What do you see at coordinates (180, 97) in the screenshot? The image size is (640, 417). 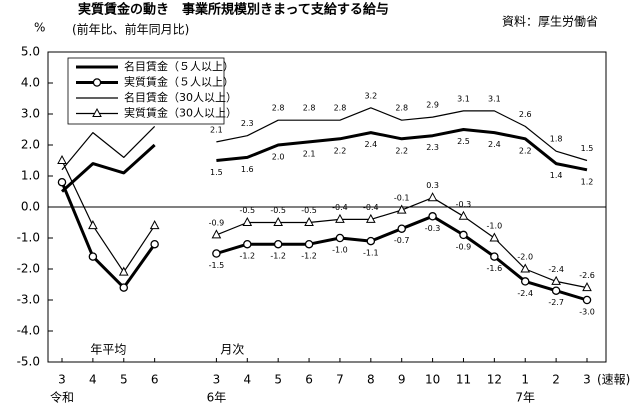 I see `legend-label: 名目賃金（30人以上）` at bounding box center [180, 97].